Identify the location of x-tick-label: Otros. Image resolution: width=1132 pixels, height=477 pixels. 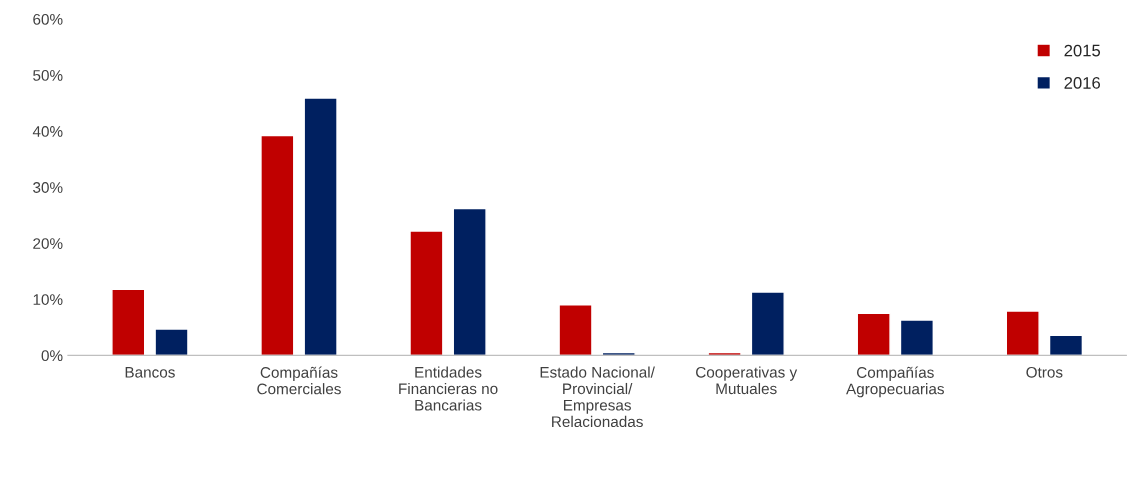
(1044, 372).